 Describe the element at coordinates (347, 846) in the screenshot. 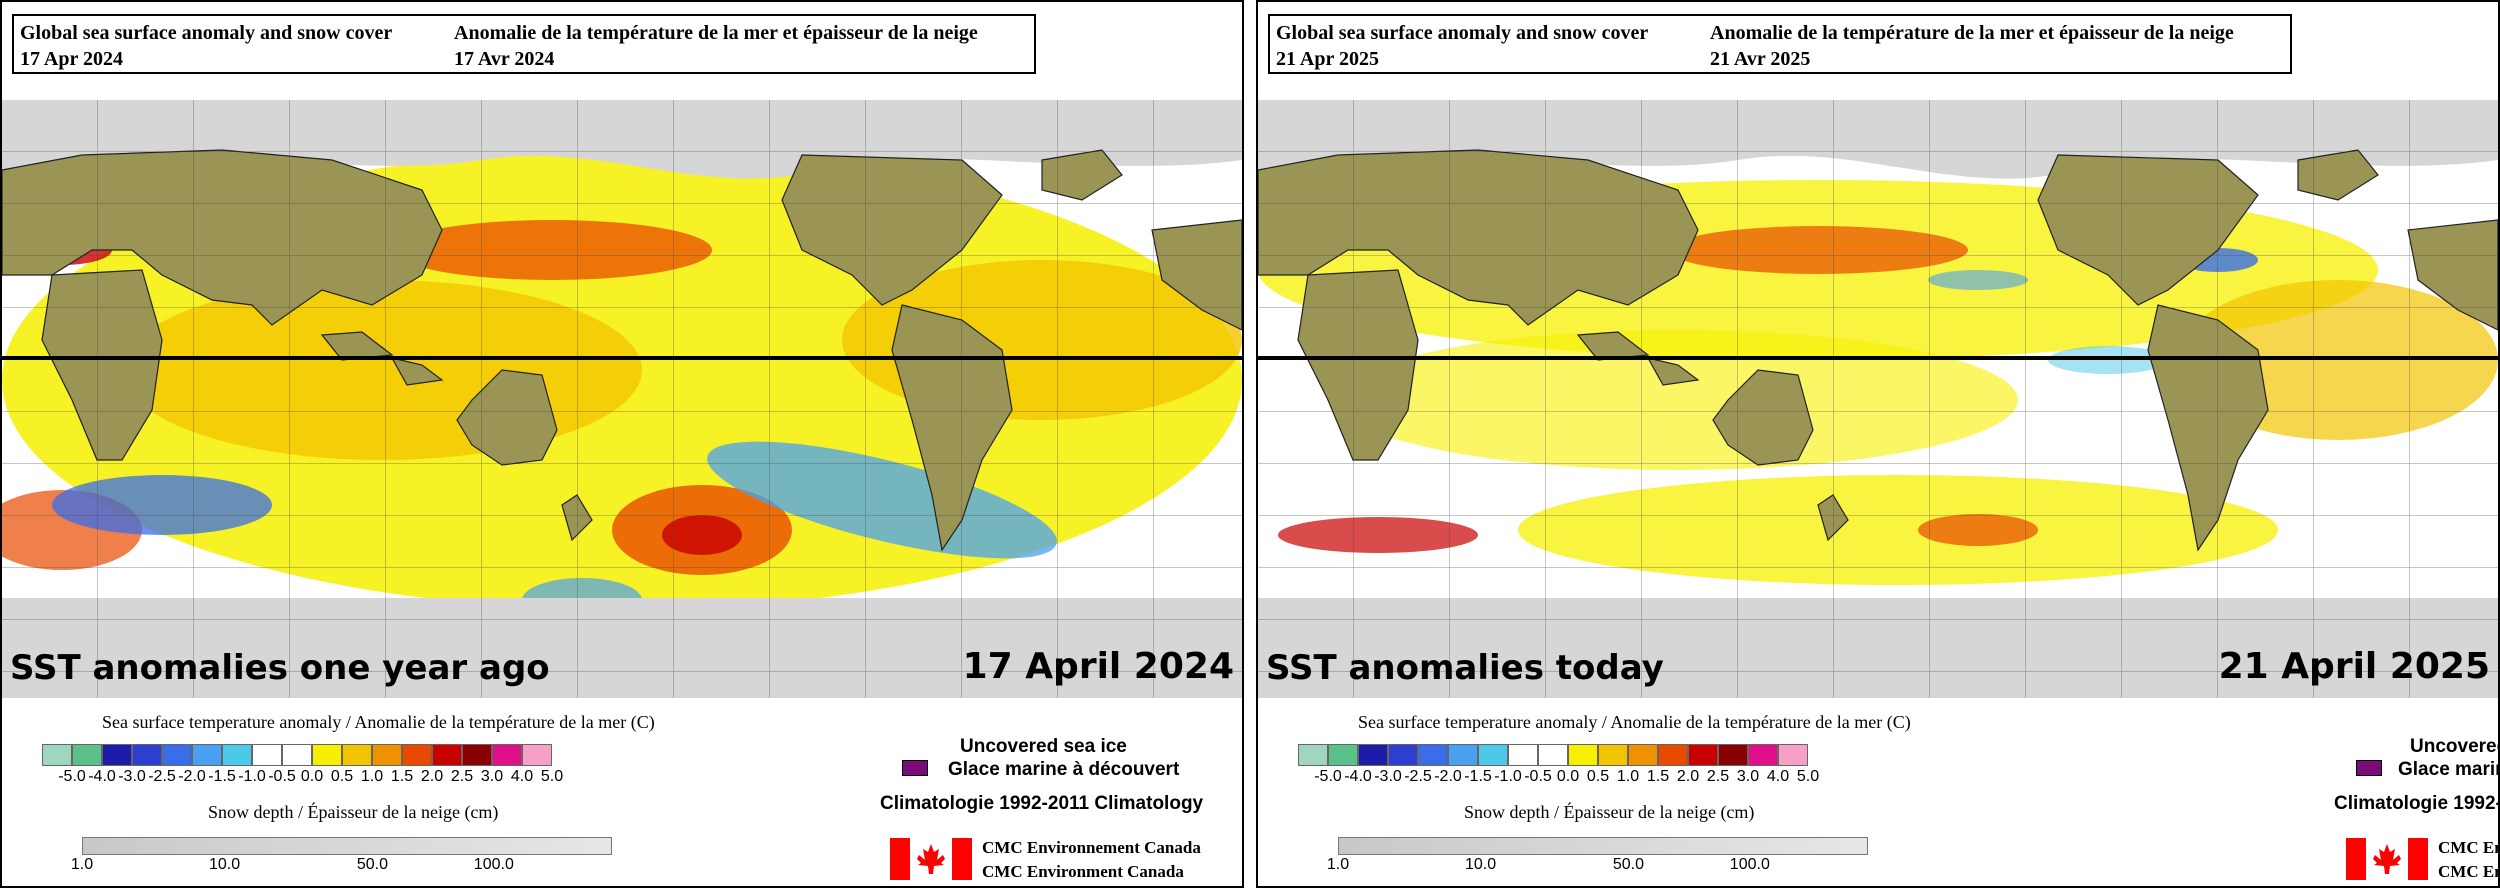

I see `snow-depth-bar` at that location.